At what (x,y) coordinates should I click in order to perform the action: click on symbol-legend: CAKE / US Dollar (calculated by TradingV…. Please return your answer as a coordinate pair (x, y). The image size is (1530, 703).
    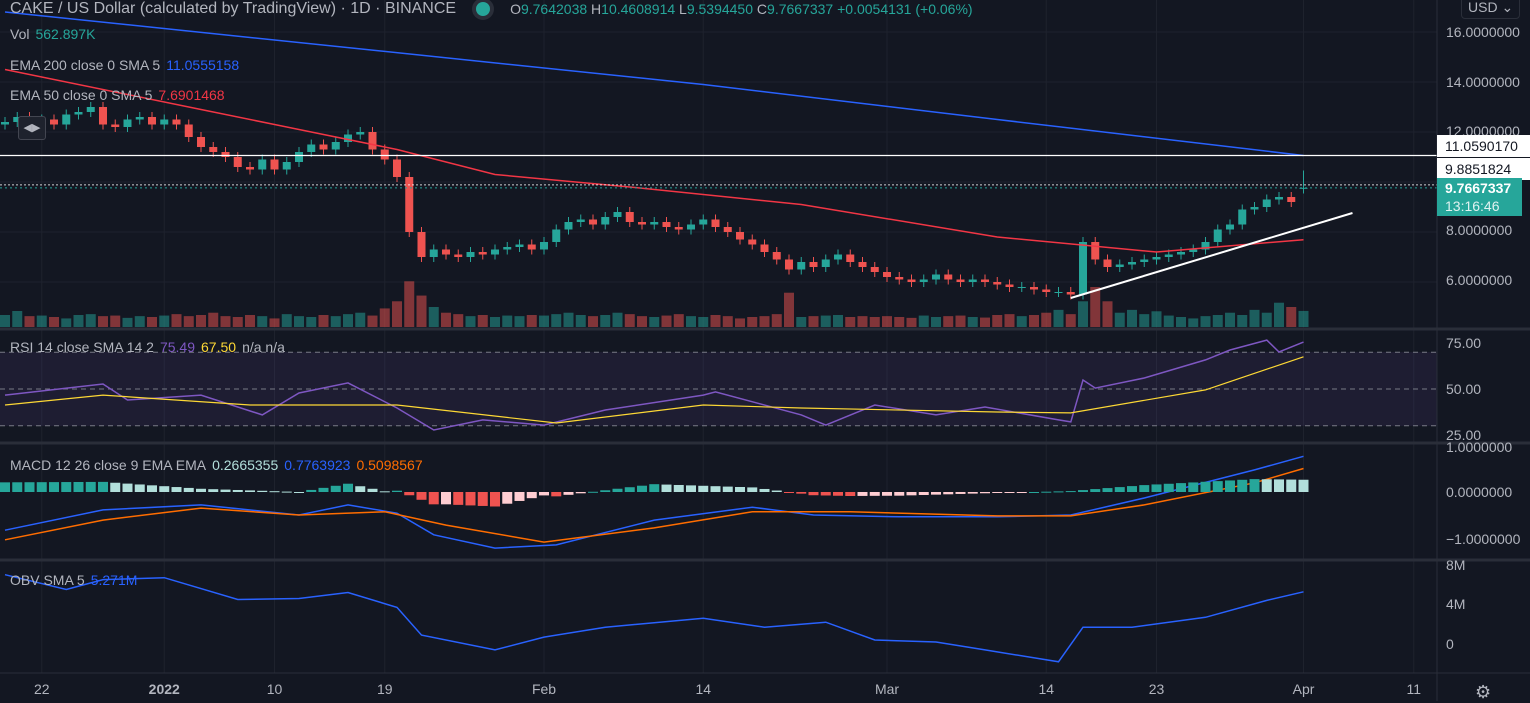
    Looking at the image, I should click on (491, 9).